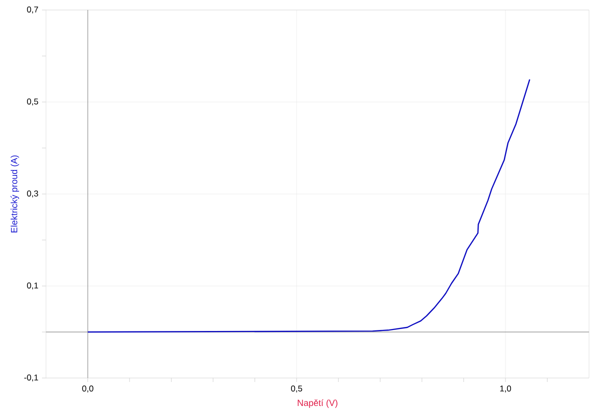 This screenshot has width=600, height=409. What do you see at coordinates (506, 389) in the screenshot?
I see `x-tick-label: 1,0` at bounding box center [506, 389].